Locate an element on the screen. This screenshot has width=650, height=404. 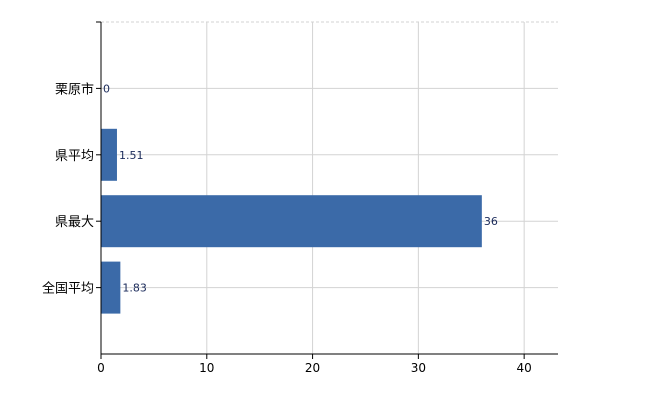
y-tick-label: 県平均 is located at coordinates (74, 156).